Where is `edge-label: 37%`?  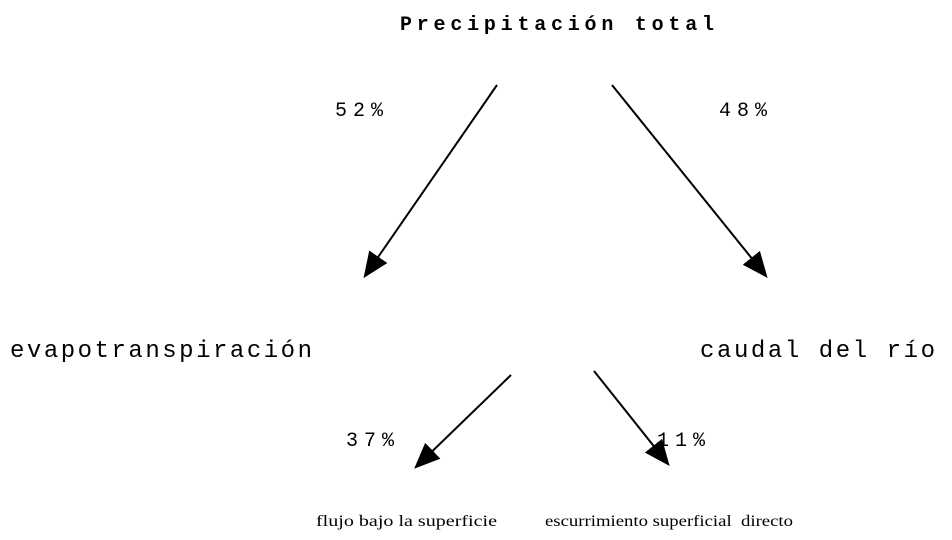
edge-label: 37% is located at coordinates (370, 441).